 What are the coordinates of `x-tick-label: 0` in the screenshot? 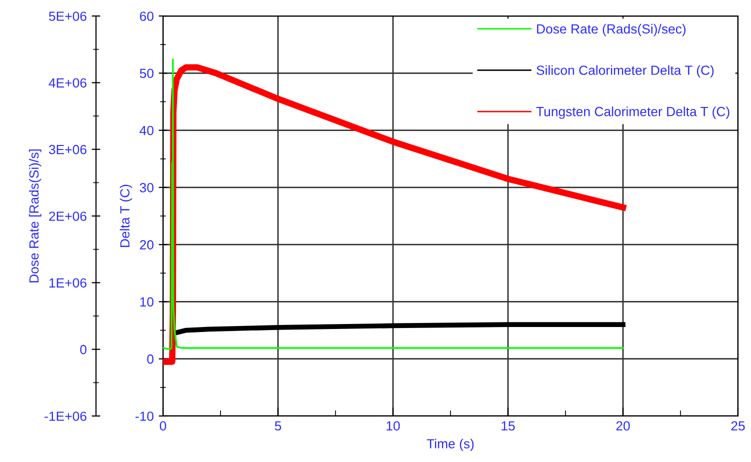 It's located at (163, 426).